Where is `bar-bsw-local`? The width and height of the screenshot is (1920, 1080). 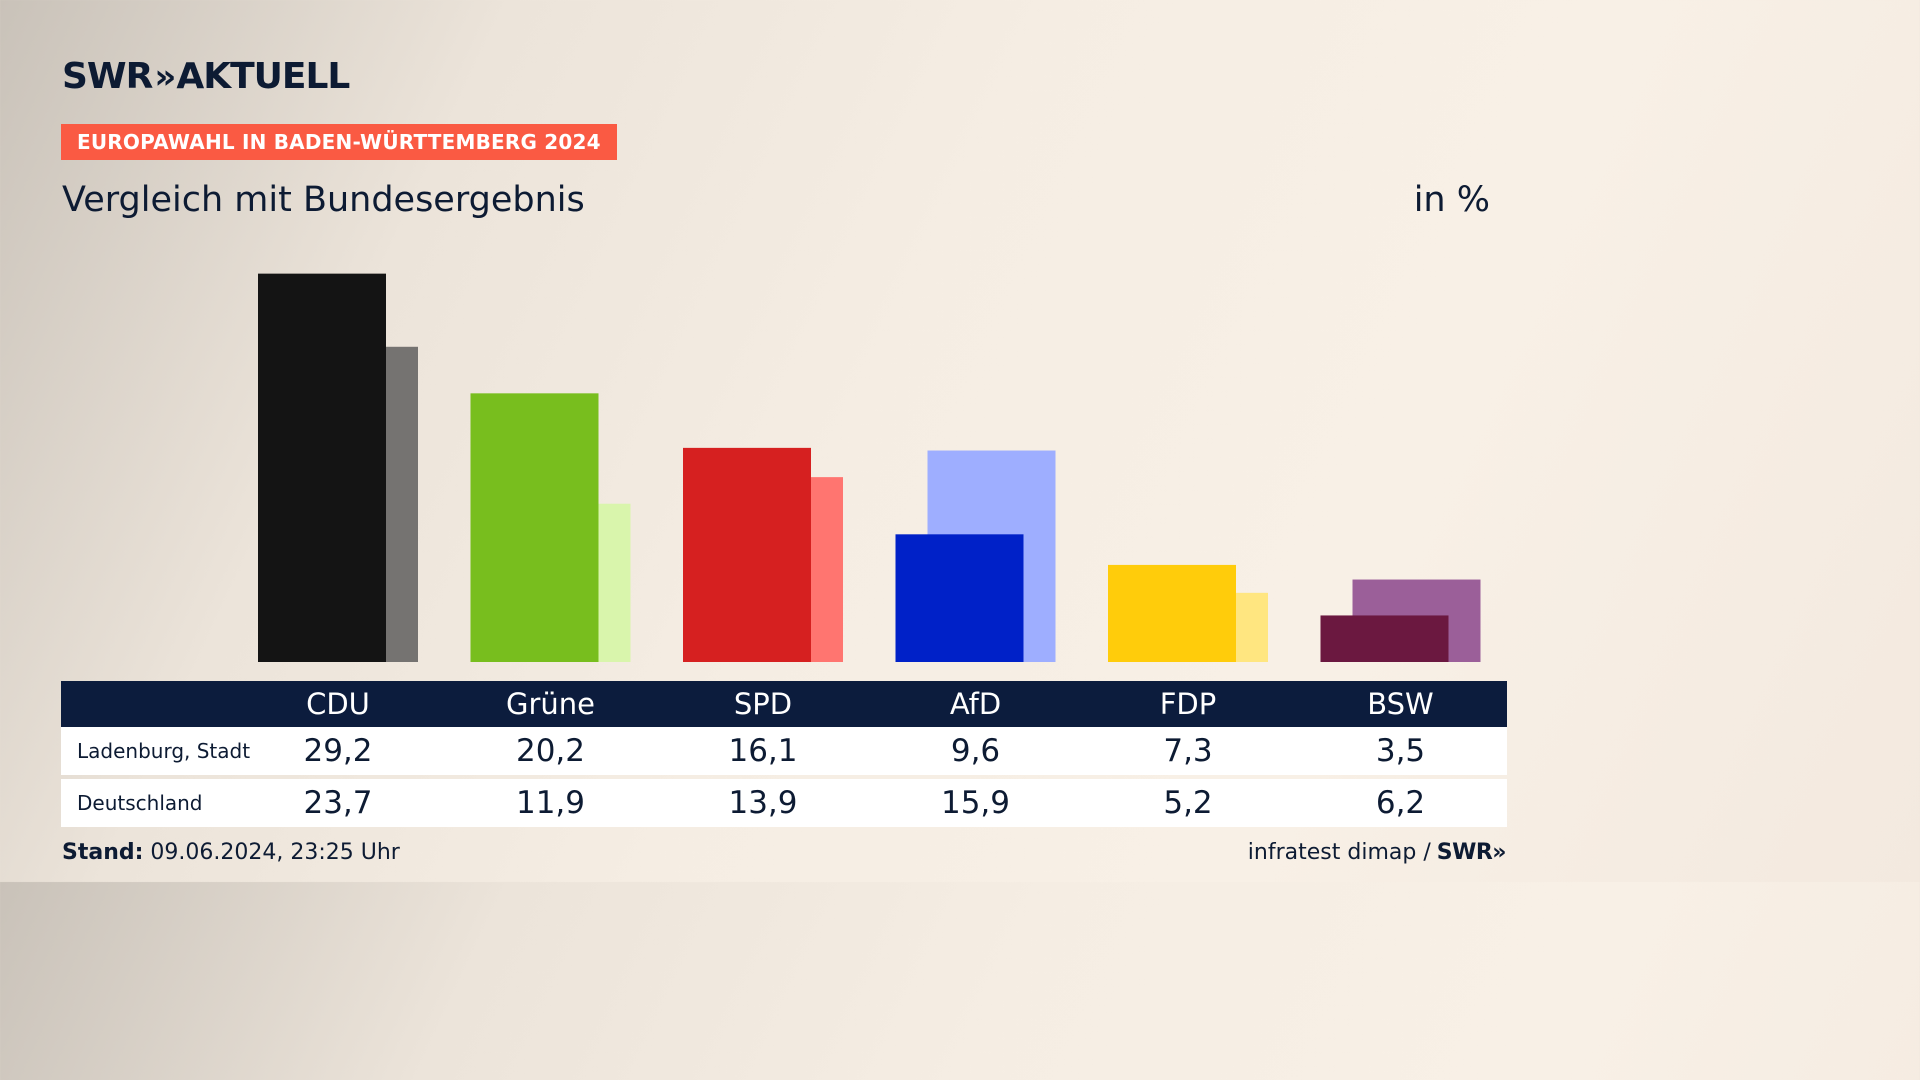 bar-bsw-local is located at coordinates (1384, 638).